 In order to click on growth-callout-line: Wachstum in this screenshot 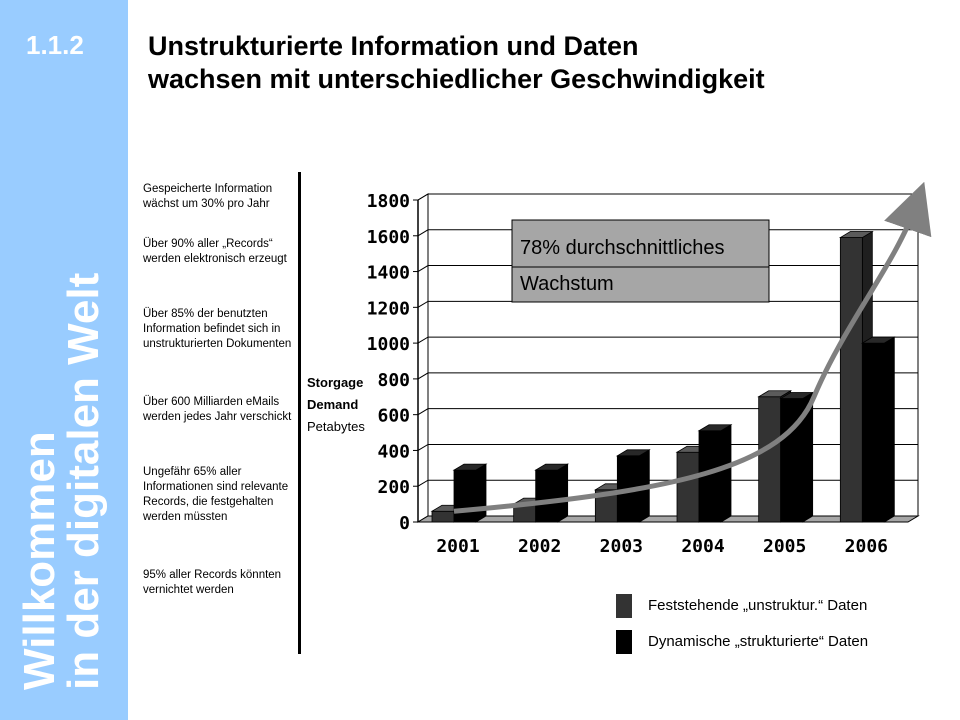, I will do `click(567, 284)`.